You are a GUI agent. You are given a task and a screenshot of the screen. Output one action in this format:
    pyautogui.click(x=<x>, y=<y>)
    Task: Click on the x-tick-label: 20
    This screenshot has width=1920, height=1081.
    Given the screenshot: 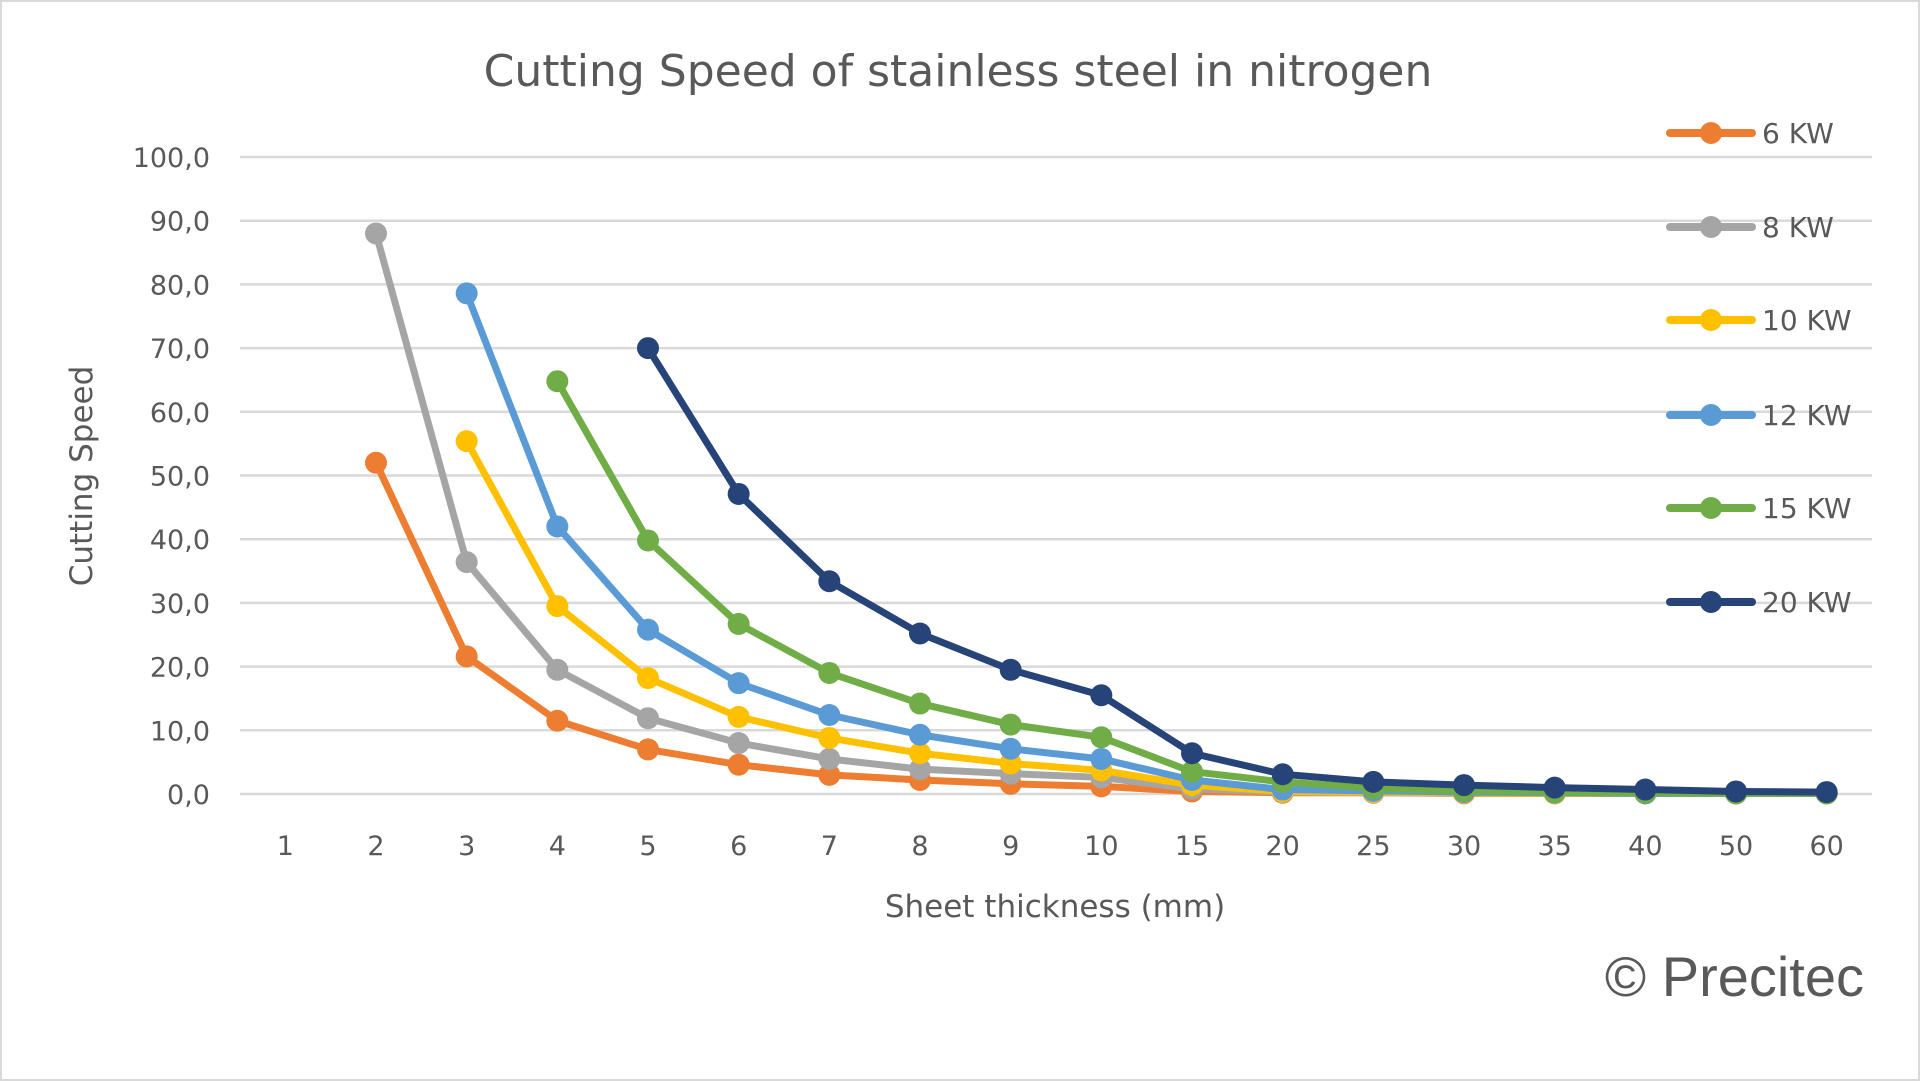 What is the action you would take?
    pyautogui.click(x=1282, y=846)
    